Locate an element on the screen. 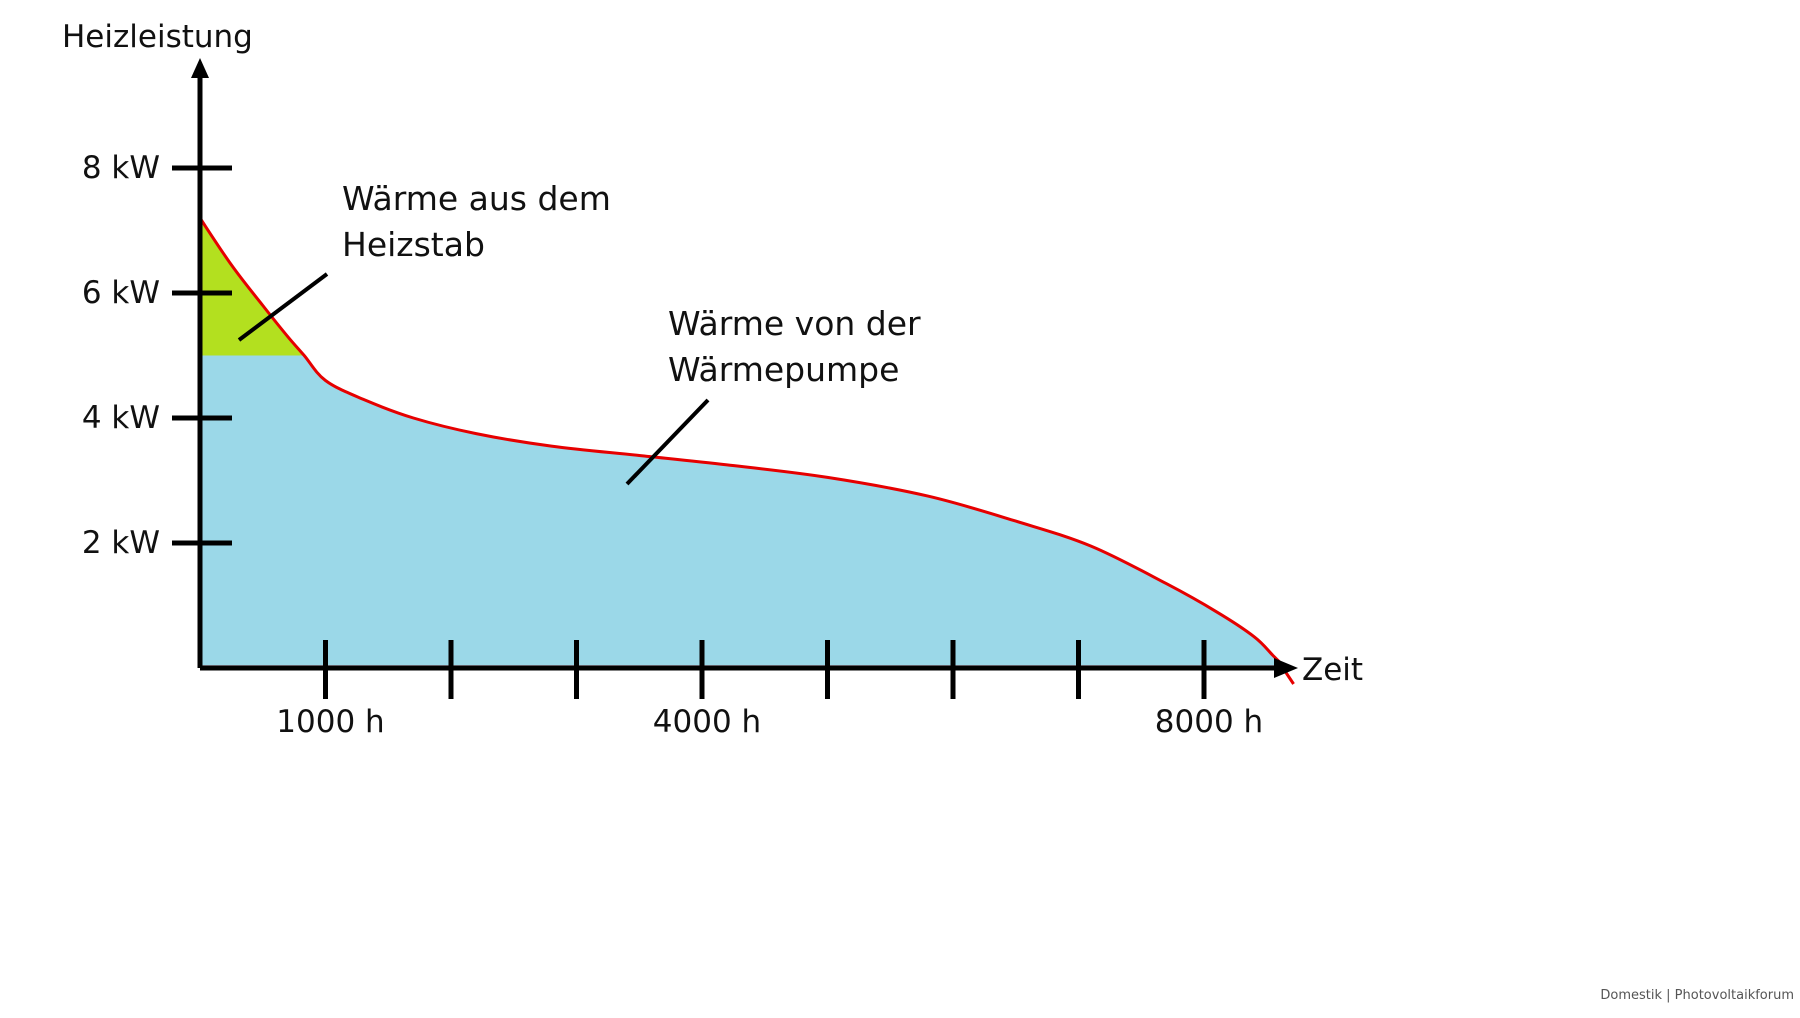  image-credit: Domestik | Photovoltaikforum is located at coordinates (1697, 995).